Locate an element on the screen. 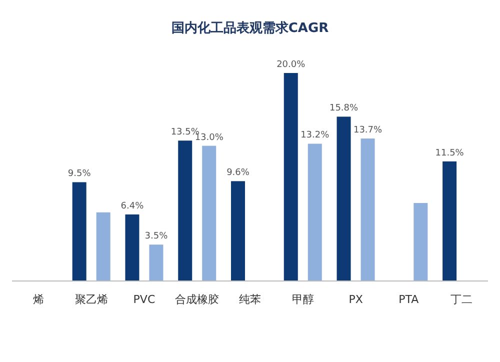 This screenshot has height=362, width=500. data-label: 13.7% is located at coordinates (368, 131).